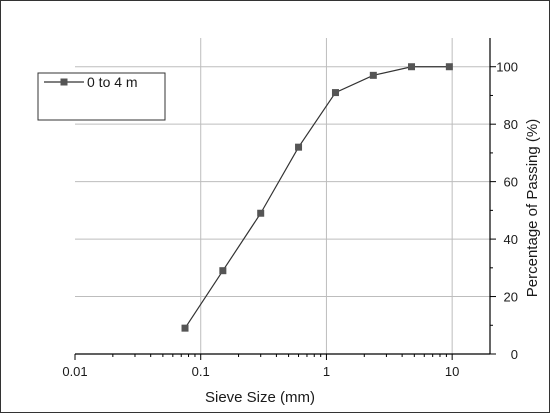 The image size is (550, 418). I want to click on y-tick-label: 60, so click(511, 182).